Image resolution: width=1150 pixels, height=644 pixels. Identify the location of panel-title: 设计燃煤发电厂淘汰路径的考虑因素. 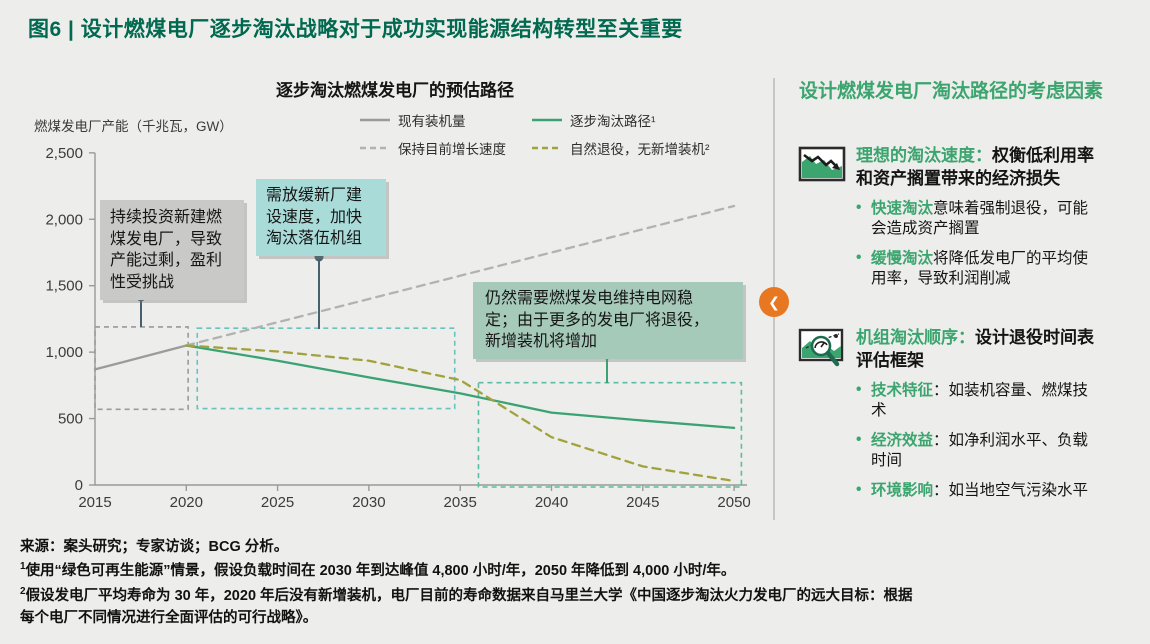
(951, 91).